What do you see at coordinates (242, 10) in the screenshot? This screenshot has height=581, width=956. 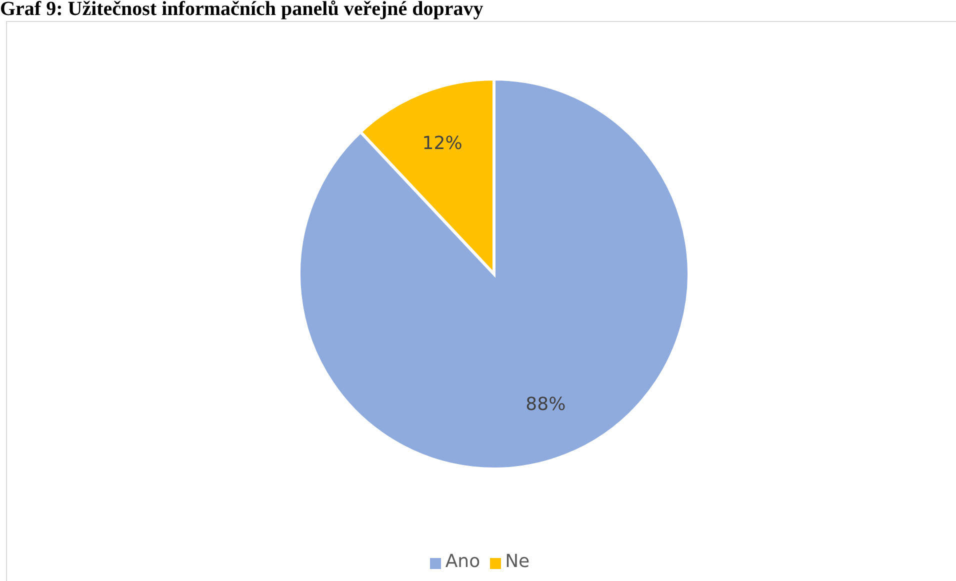 I see `chart-title: Graf 9: Užitečnost informačních panelů veřejné dopravy` at bounding box center [242, 10].